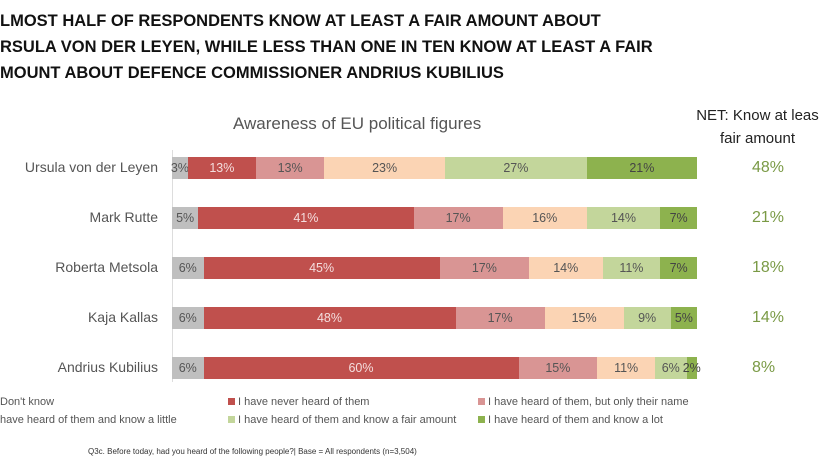 The width and height of the screenshot is (825, 465). I want to click on bar-segment: 48%, so click(329, 318).